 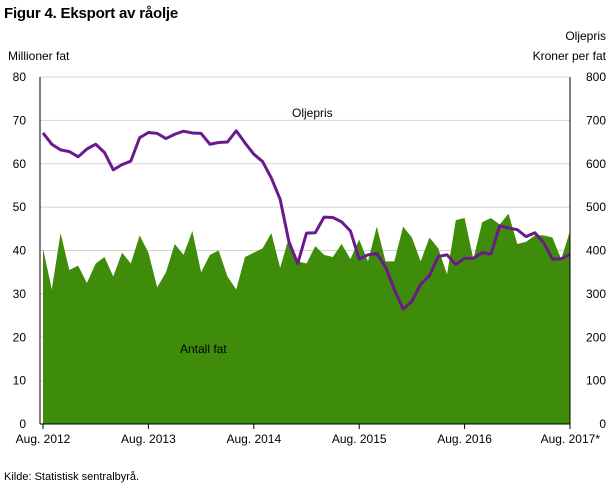 I want to click on y-right-tick-label: 400, so click(x=596, y=251).